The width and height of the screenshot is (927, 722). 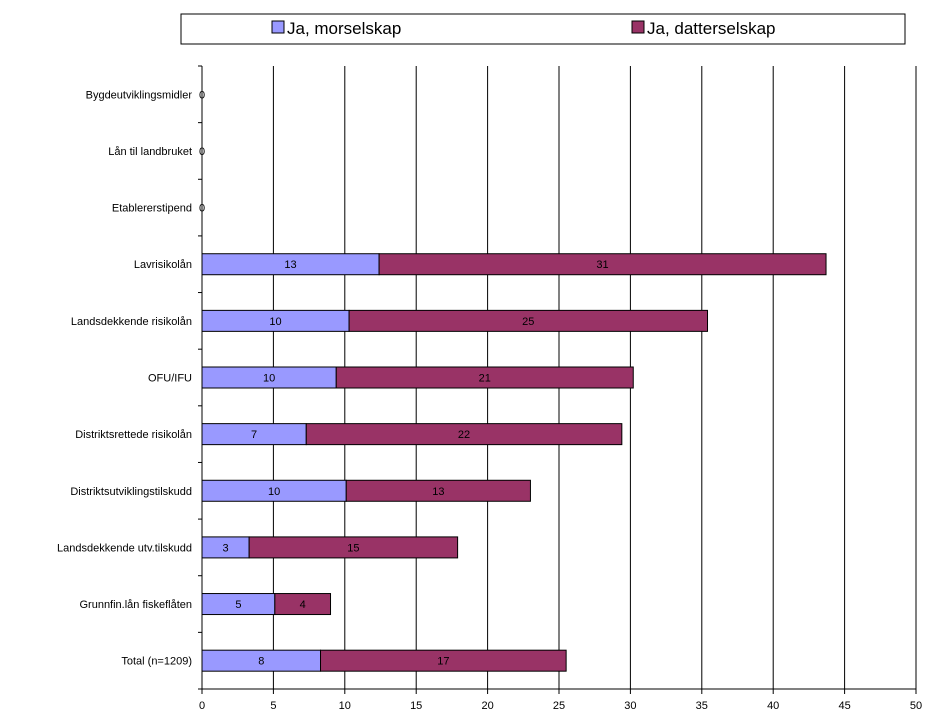 I want to click on legend-box, so click(x=543, y=29).